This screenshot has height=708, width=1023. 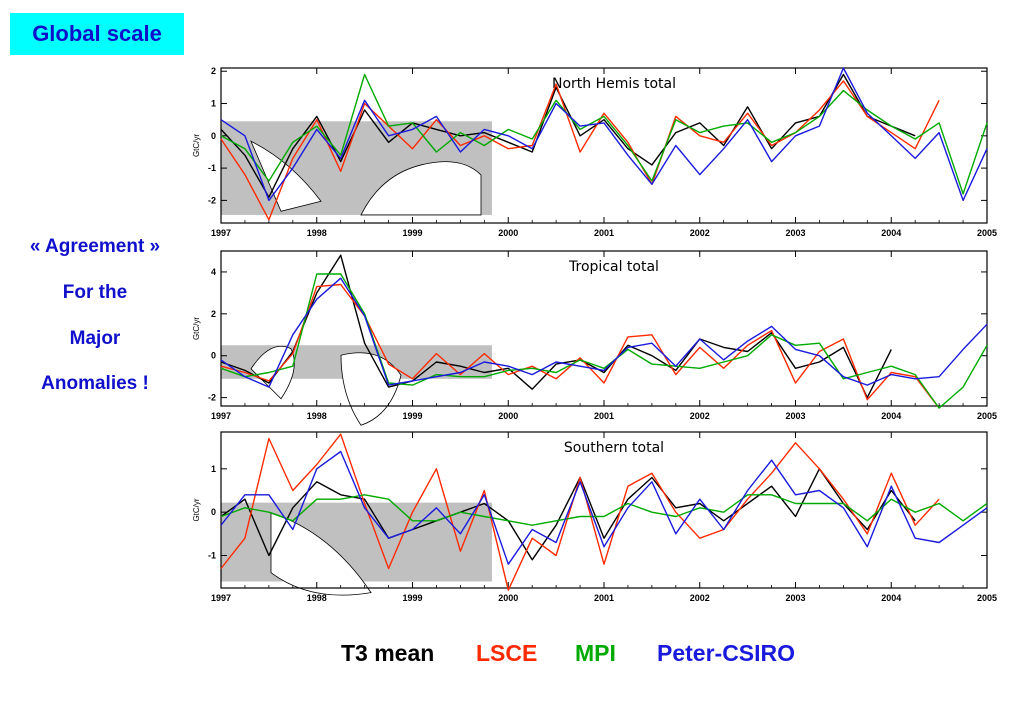 What do you see at coordinates (95, 246) in the screenshot?
I see `side-text-line-1: « Agreement »` at bounding box center [95, 246].